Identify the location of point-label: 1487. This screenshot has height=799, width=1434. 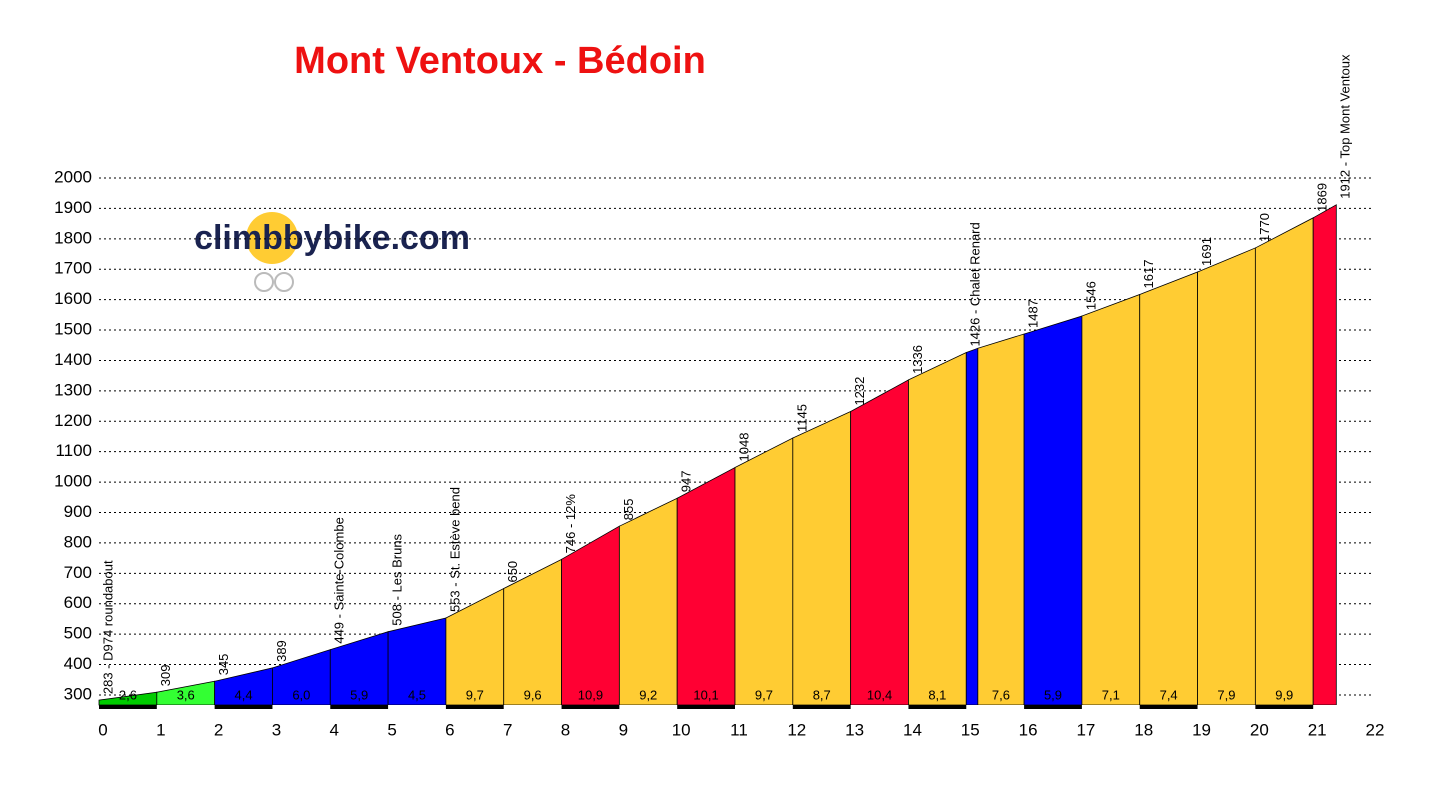
(1033, 313).